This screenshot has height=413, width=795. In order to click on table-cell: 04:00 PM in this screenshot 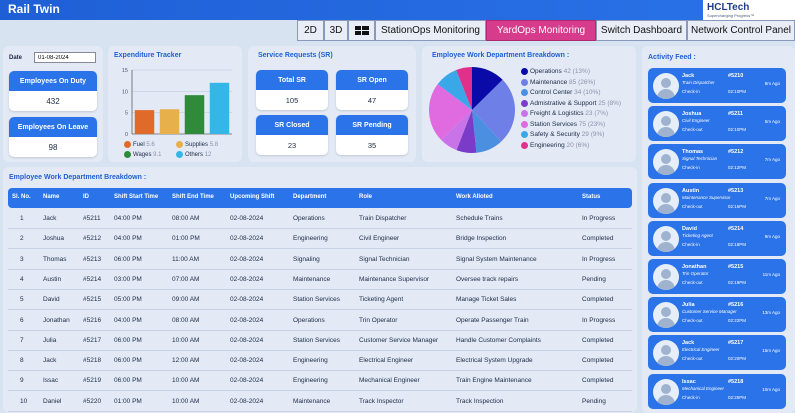, I will do `click(128, 320)`.